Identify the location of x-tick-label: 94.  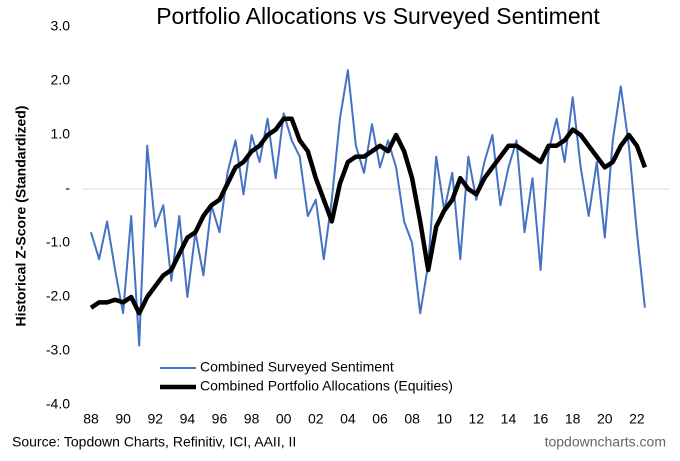
(188, 419).